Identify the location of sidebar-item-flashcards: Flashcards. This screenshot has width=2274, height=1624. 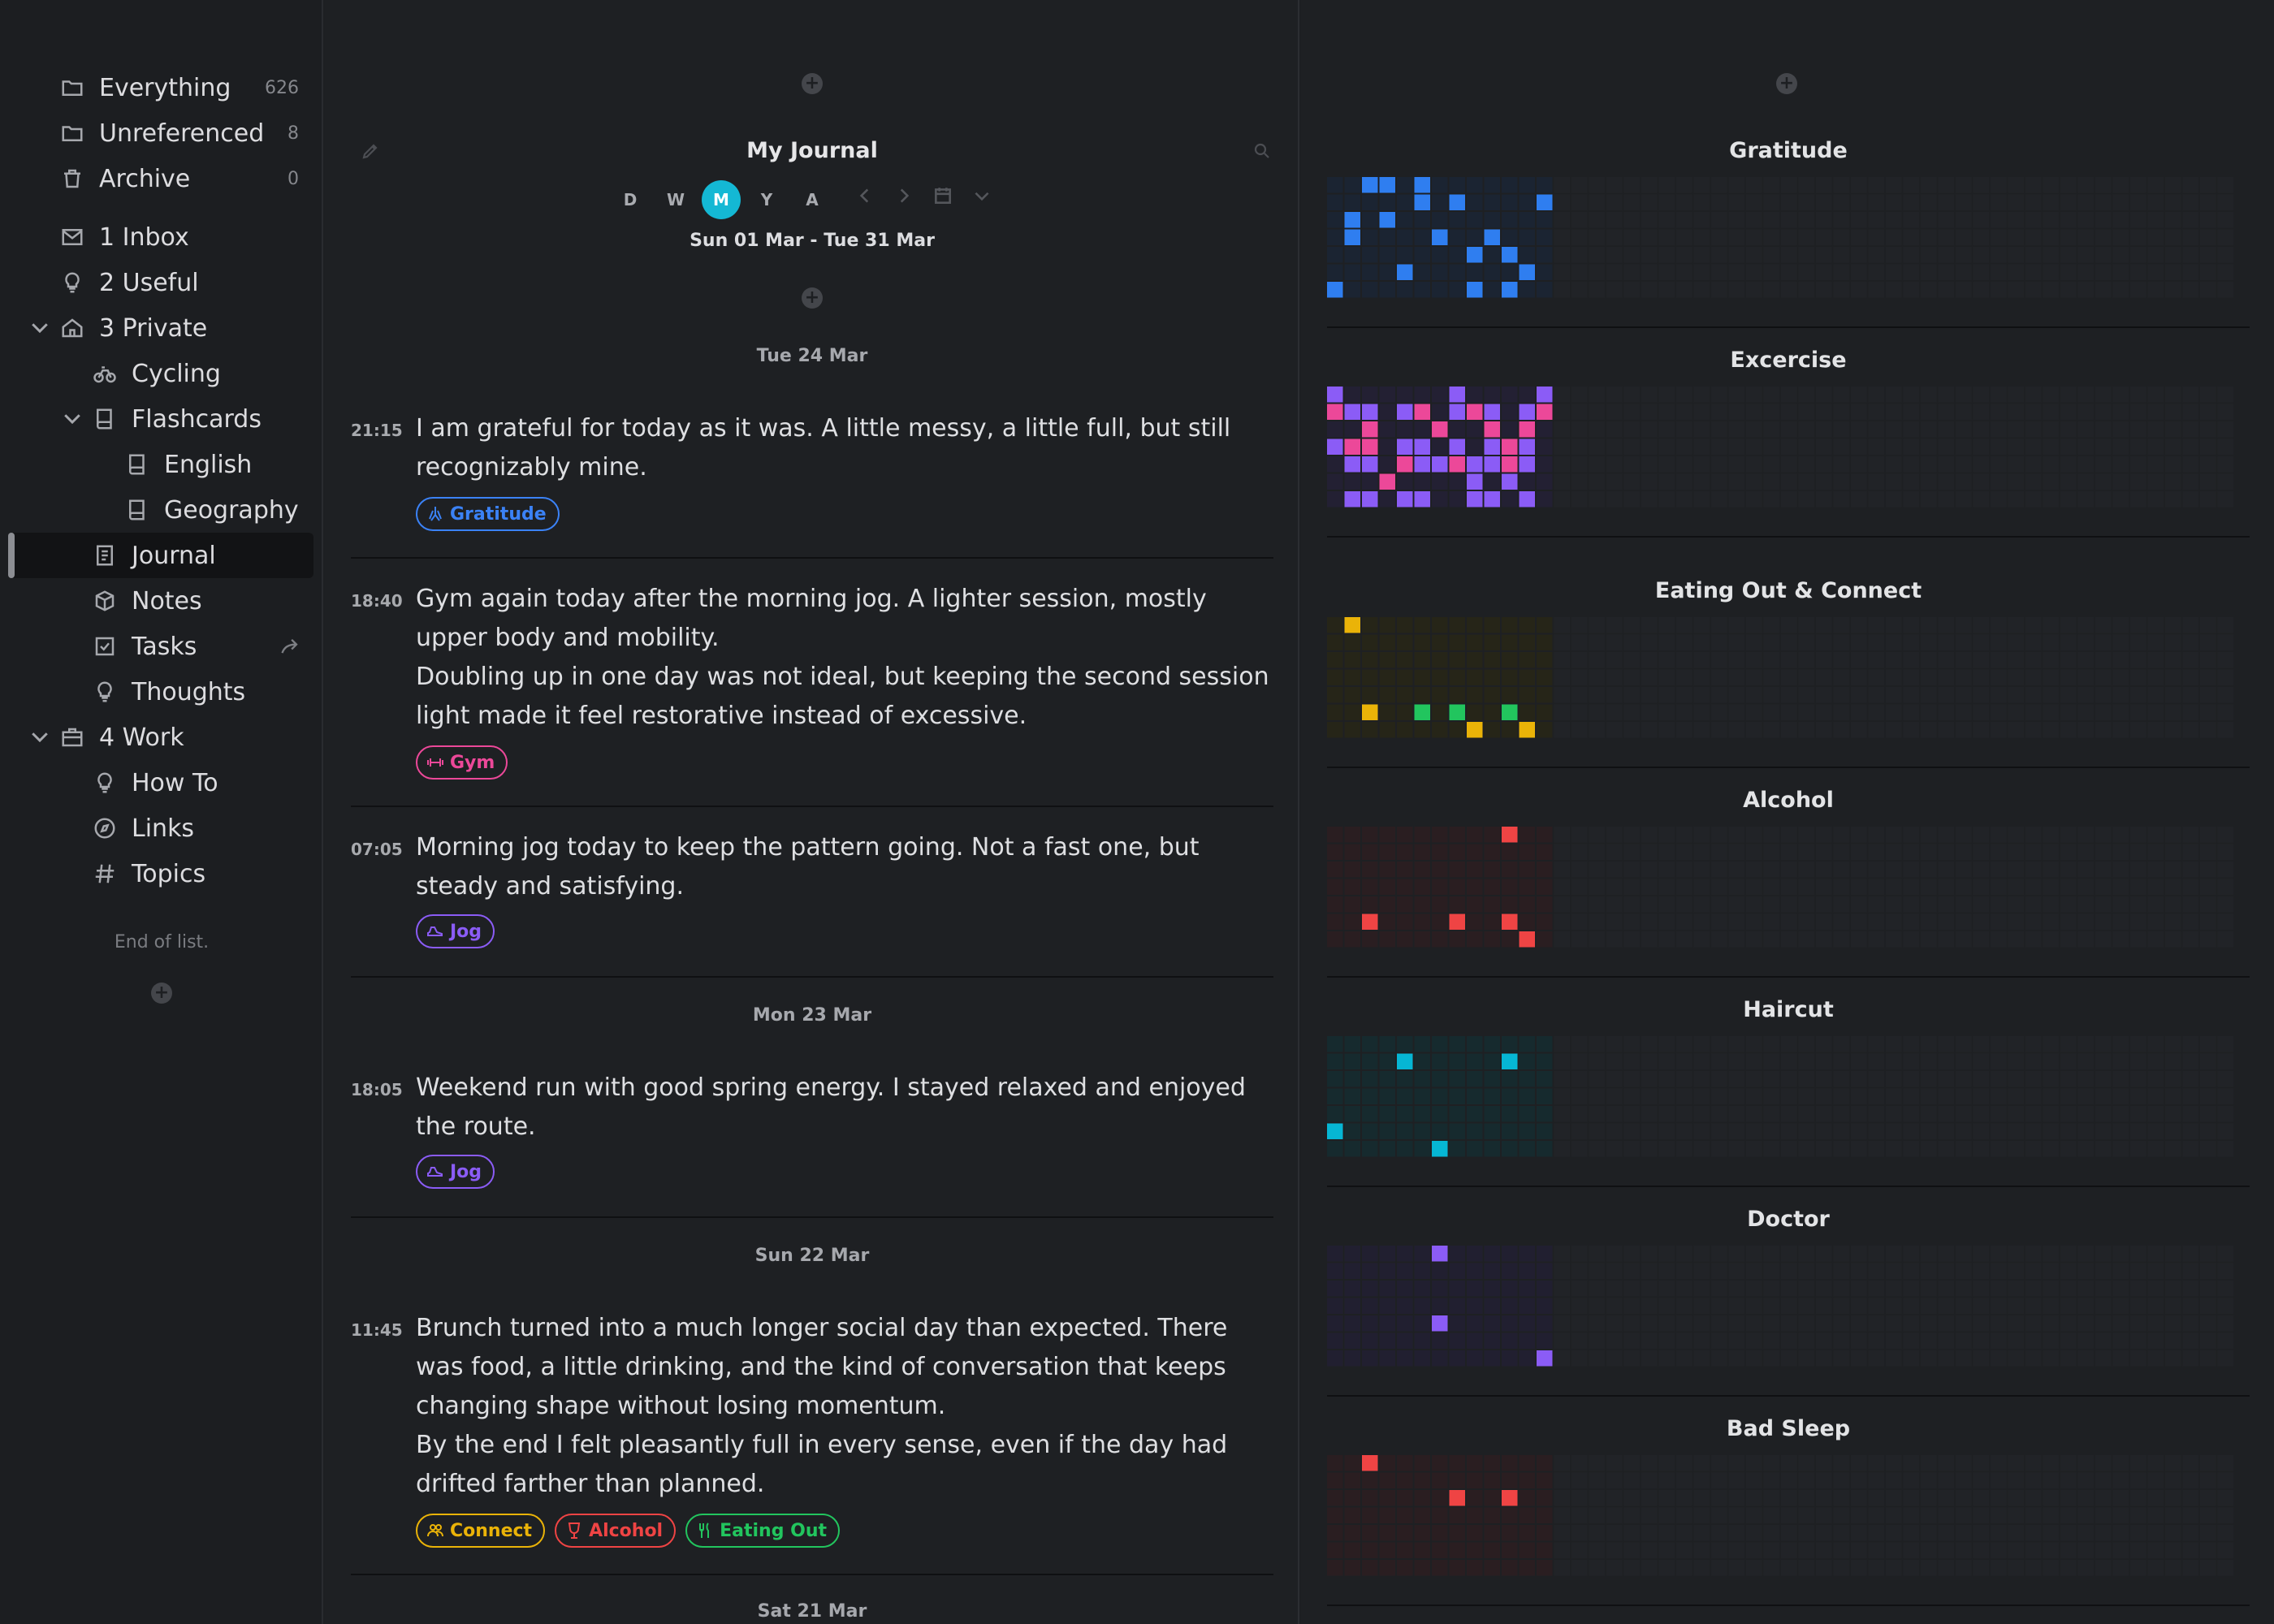
(176, 419).